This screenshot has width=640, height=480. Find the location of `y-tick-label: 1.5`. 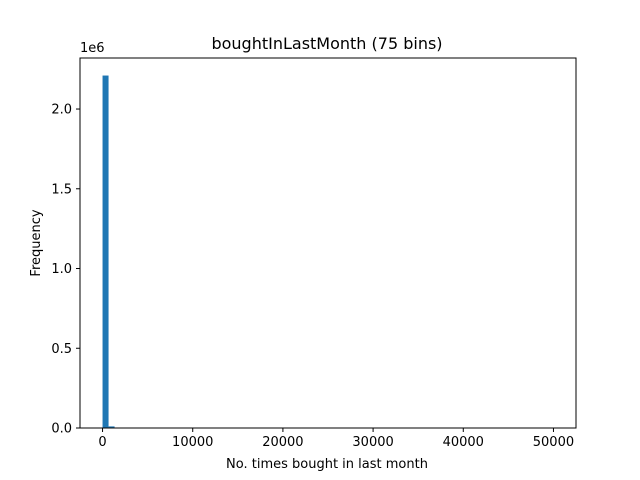

y-tick-label: 1.5 is located at coordinates (61, 189).